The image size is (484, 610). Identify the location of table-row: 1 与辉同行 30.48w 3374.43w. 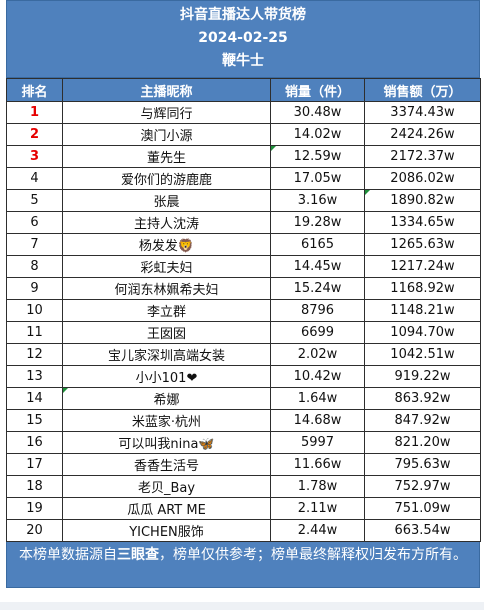
(243, 112).